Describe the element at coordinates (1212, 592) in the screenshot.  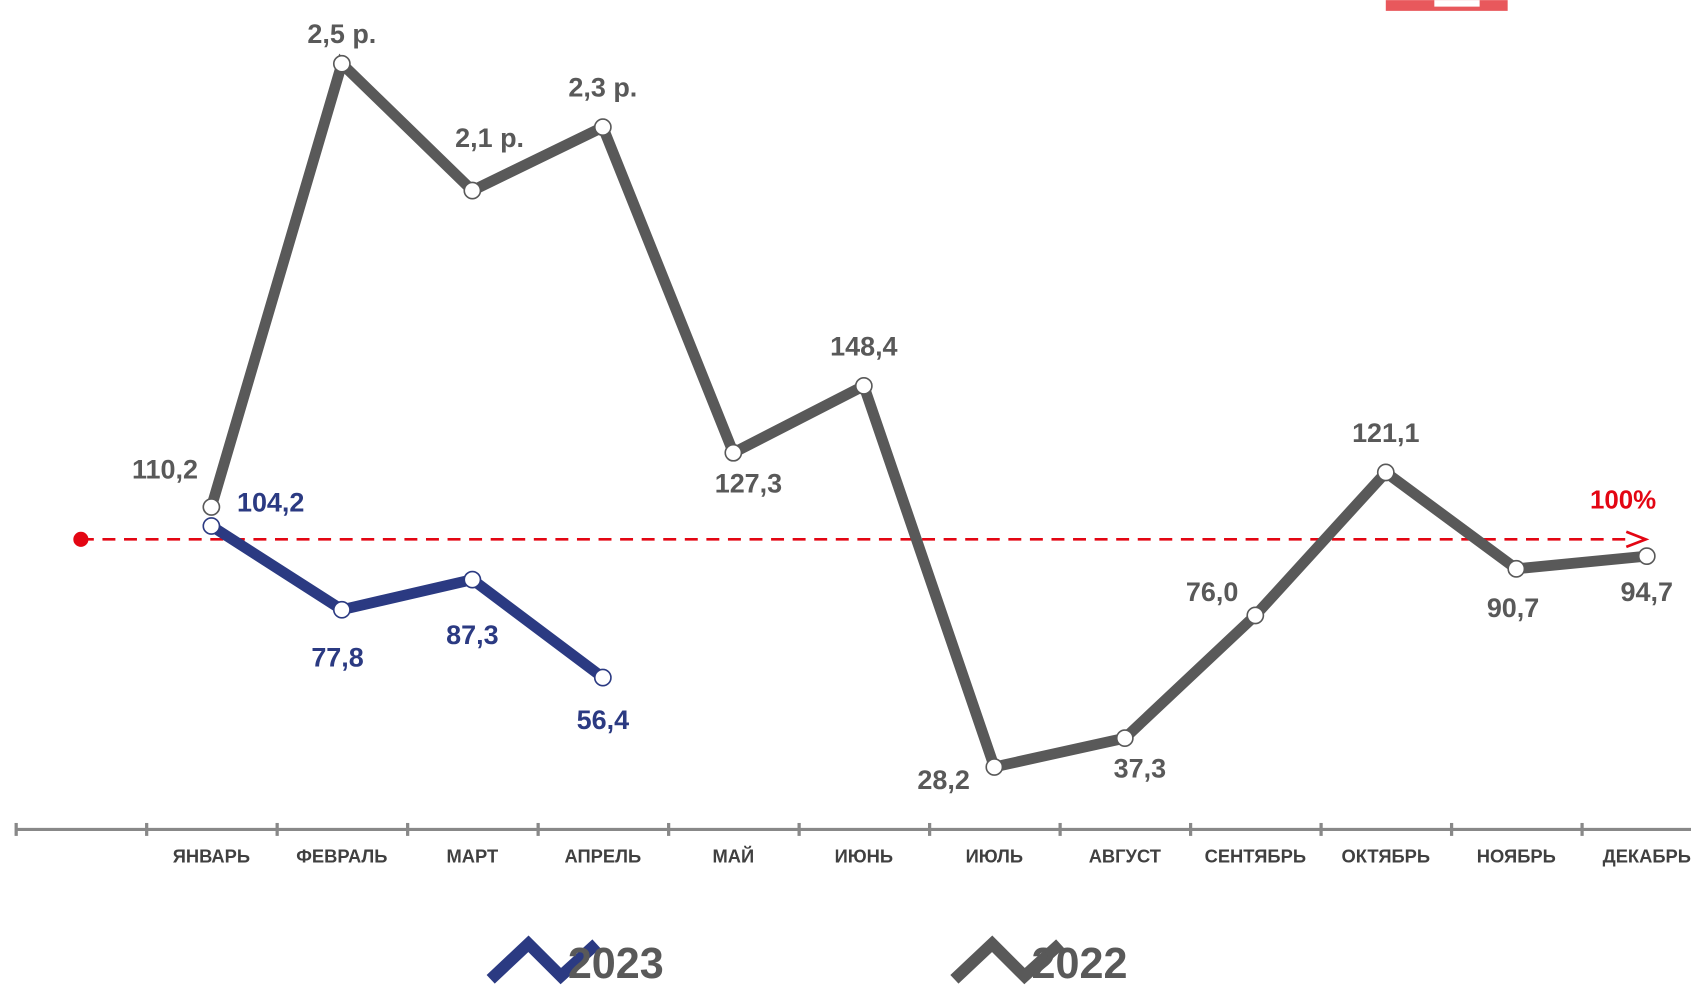
I see `data-label: 76,0` at that location.